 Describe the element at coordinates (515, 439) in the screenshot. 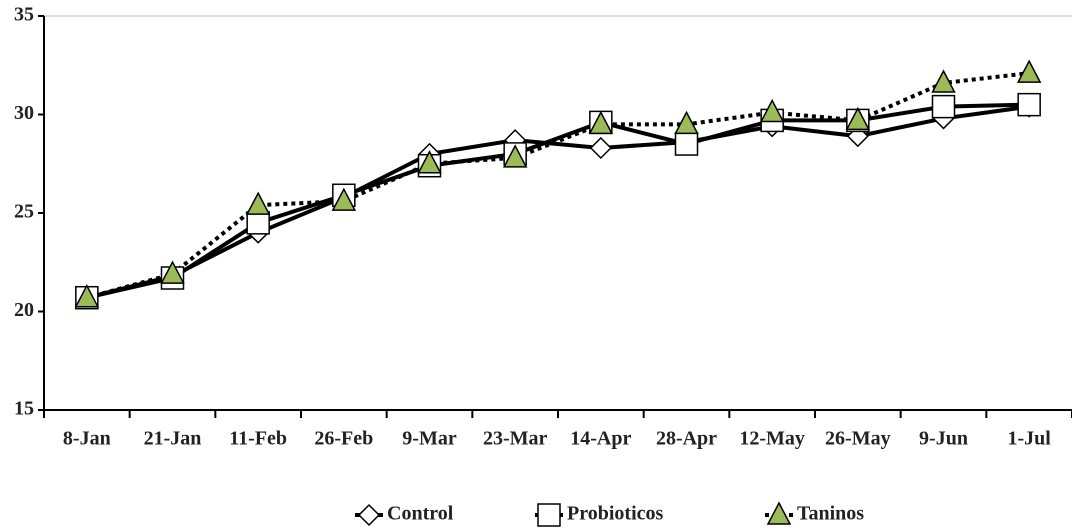

I see `x-tick-label: 23-Mar` at that location.